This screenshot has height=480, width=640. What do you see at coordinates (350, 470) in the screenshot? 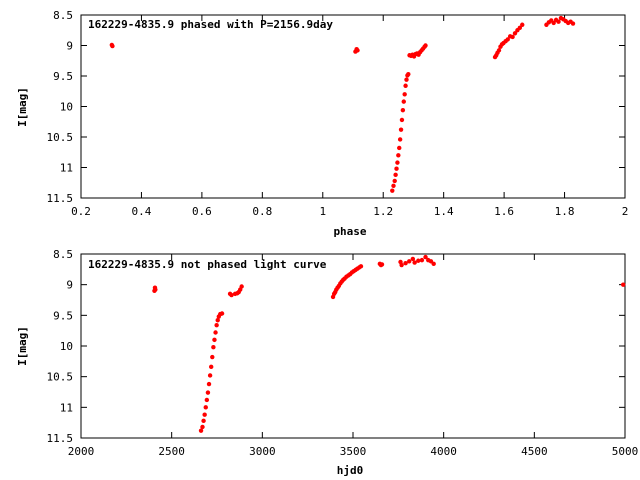
I see `x-axis-label: hjd0` at bounding box center [350, 470].